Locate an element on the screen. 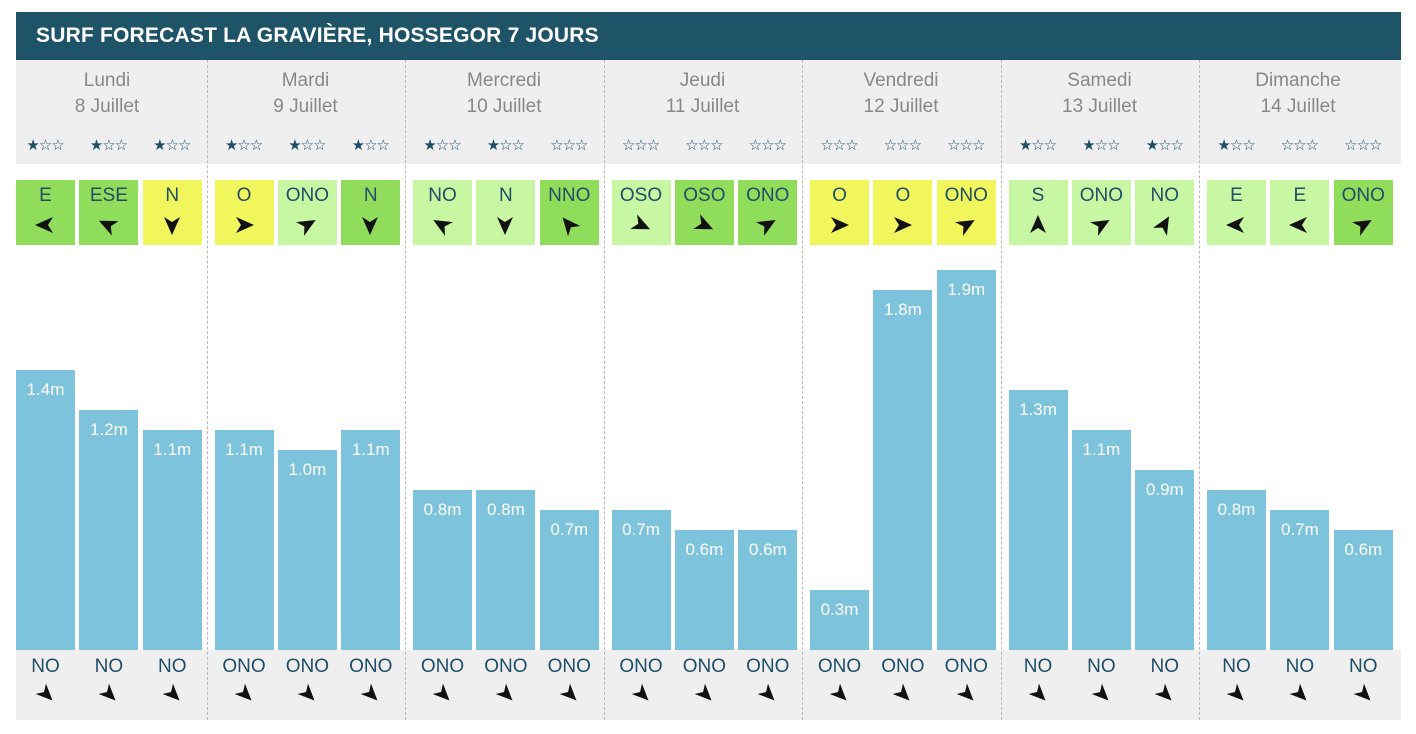 Image resolution: width=1416 pixels, height=734 pixels. days-header-band is located at coordinates (708, 112).